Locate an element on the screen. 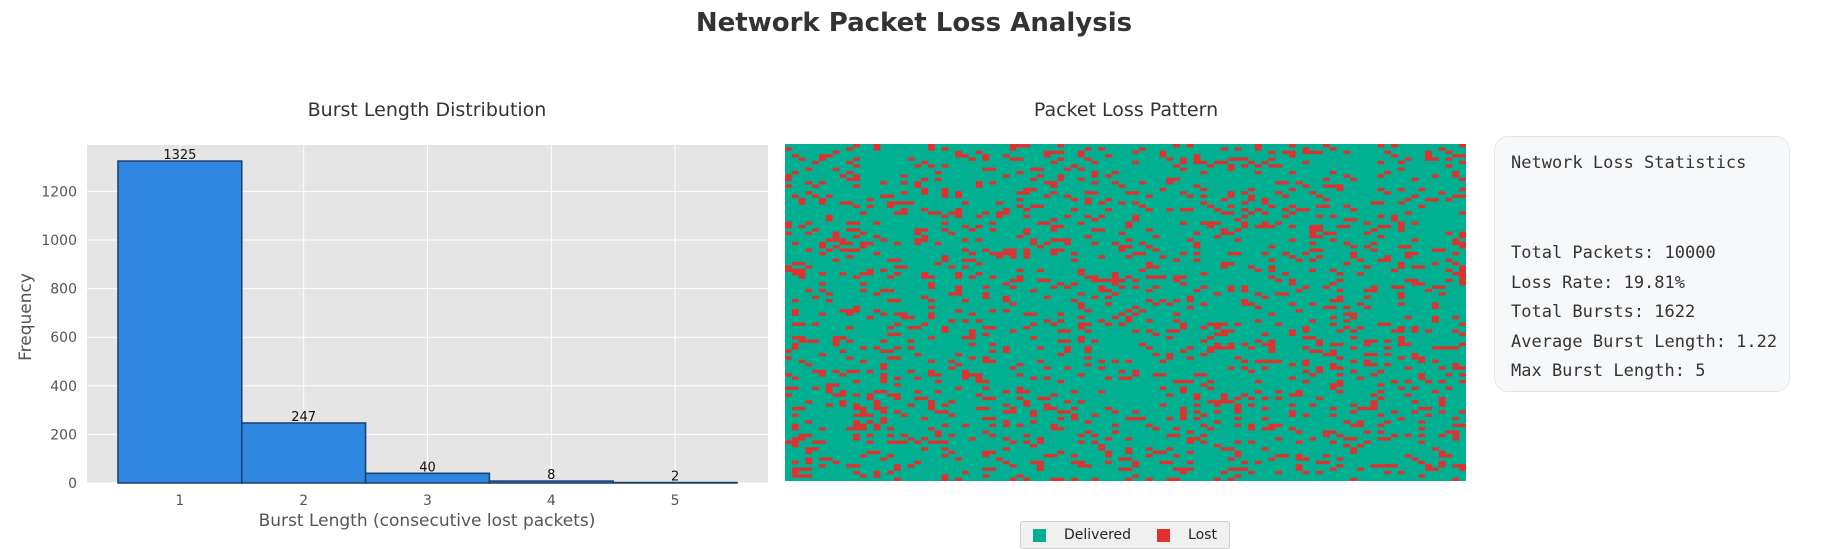 The height and width of the screenshot is (549, 1828). legend-label-lost: Lost is located at coordinates (1202, 535).